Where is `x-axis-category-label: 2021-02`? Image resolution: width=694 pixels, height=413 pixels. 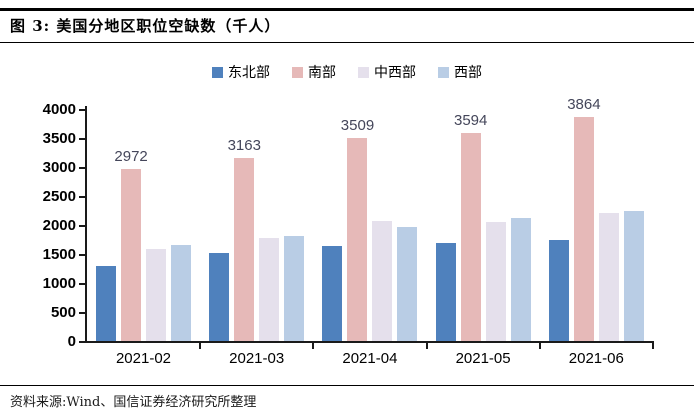
x-axis-category-label: 2021-02 is located at coordinates (143, 358).